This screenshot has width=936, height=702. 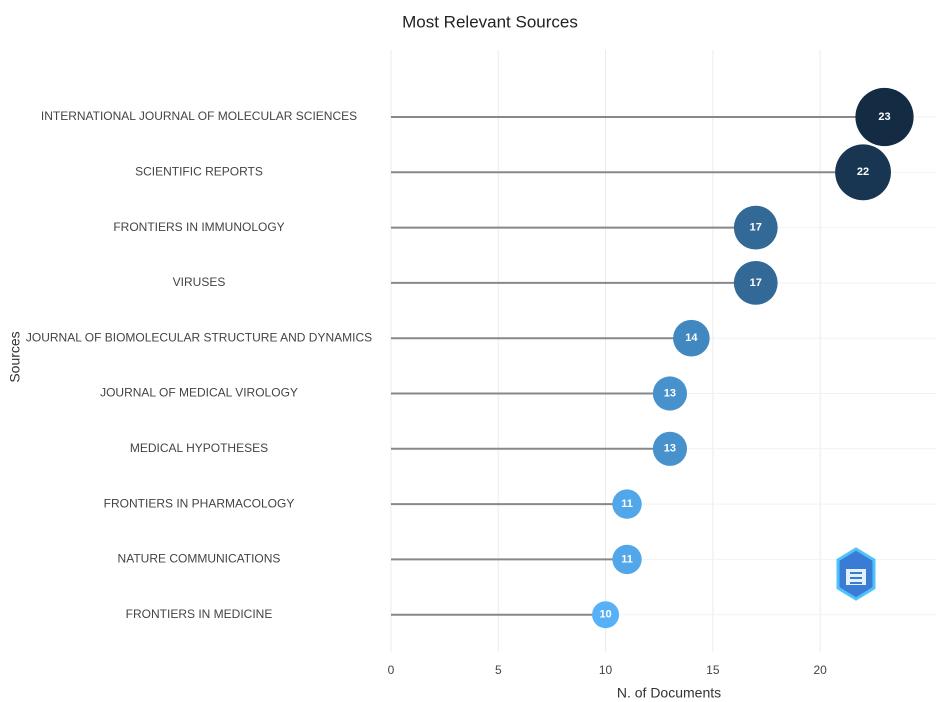 What do you see at coordinates (199, 614) in the screenshot?
I see `y-tick-label: FRONTIERS IN MEDICINE` at bounding box center [199, 614].